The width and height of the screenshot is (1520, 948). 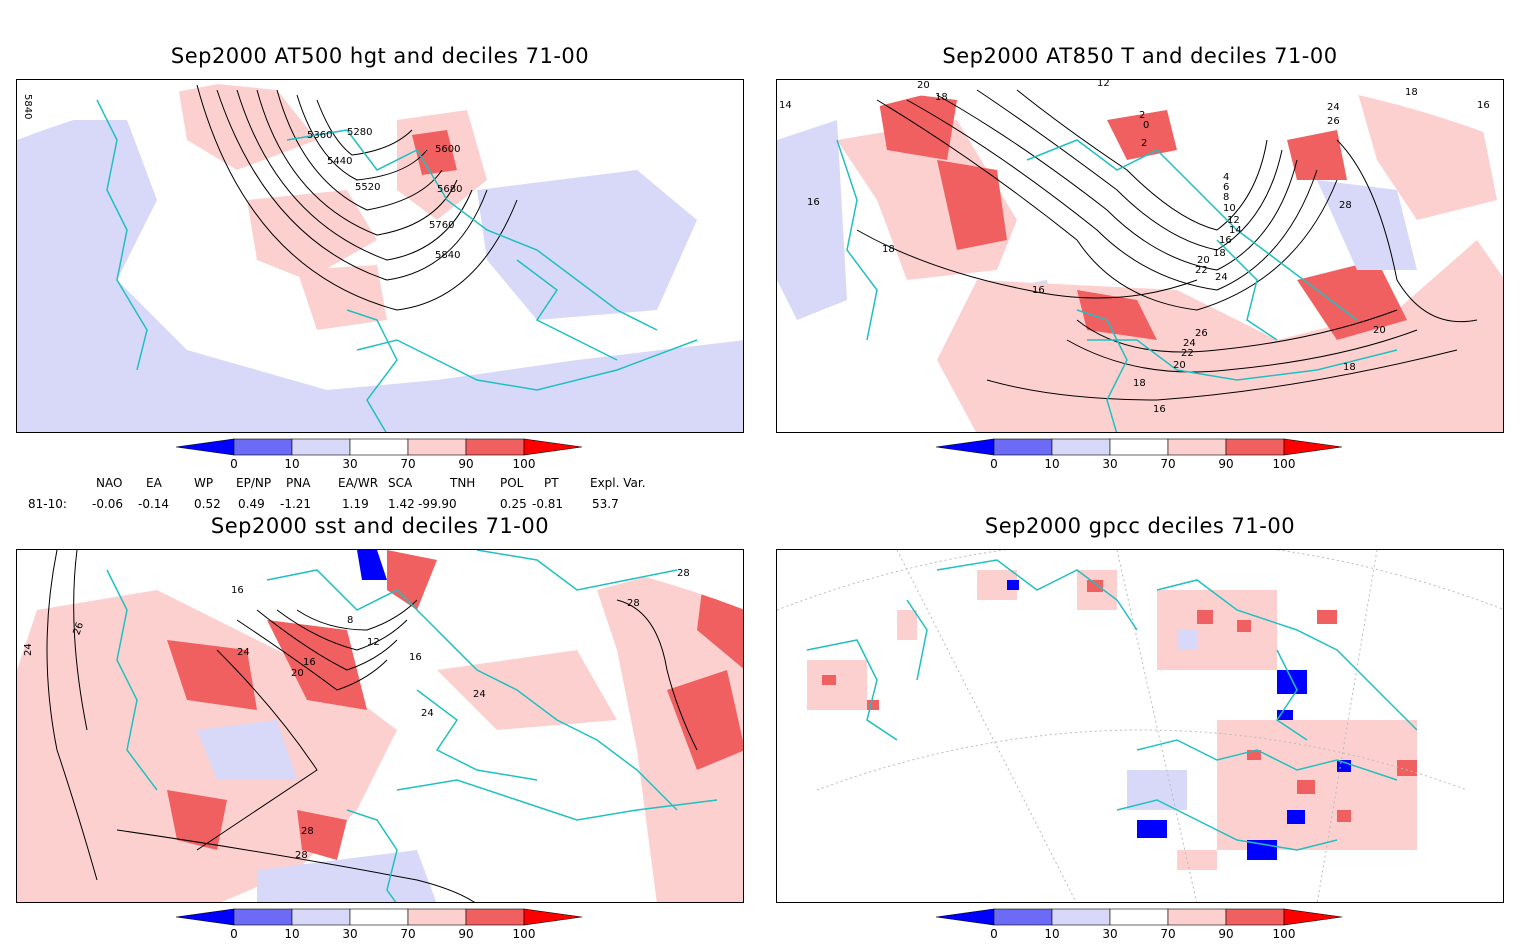 I want to click on index-name: EA/WR, so click(x=358, y=483).